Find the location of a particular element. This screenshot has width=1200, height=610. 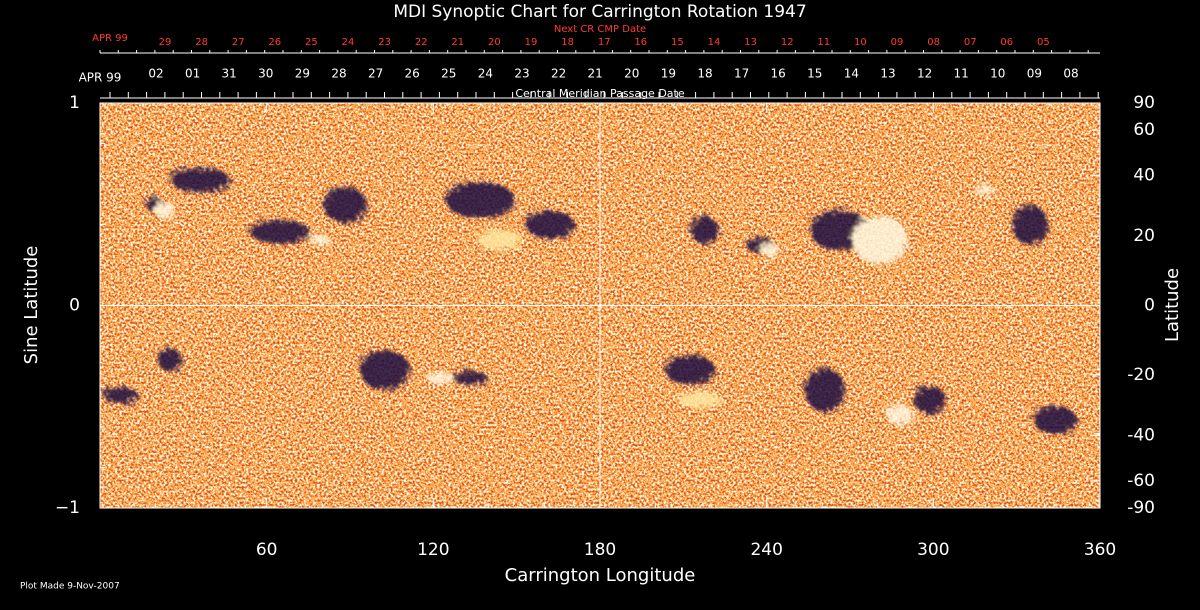

cmp-date: 18 is located at coordinates (704, 74).